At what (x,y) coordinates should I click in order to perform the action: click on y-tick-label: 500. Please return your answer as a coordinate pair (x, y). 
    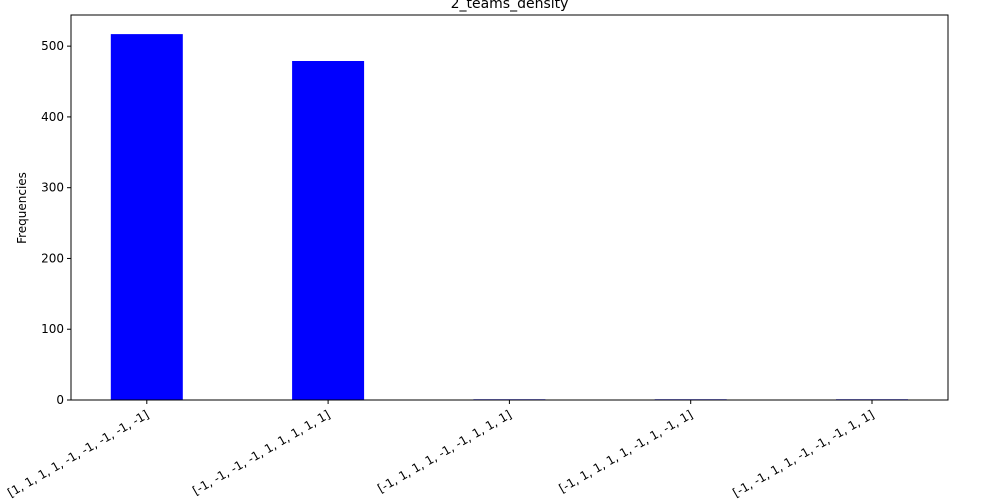
    Looking at the image, I should click on (52, 46).